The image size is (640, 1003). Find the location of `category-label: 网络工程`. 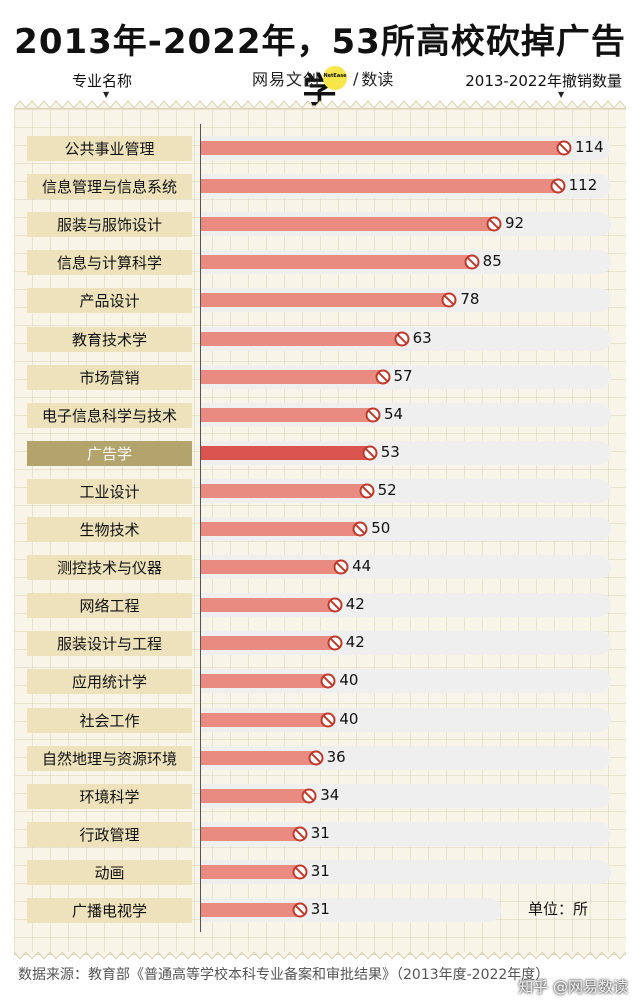

category-label: 网络工程 is located at coordinates (109, 606).